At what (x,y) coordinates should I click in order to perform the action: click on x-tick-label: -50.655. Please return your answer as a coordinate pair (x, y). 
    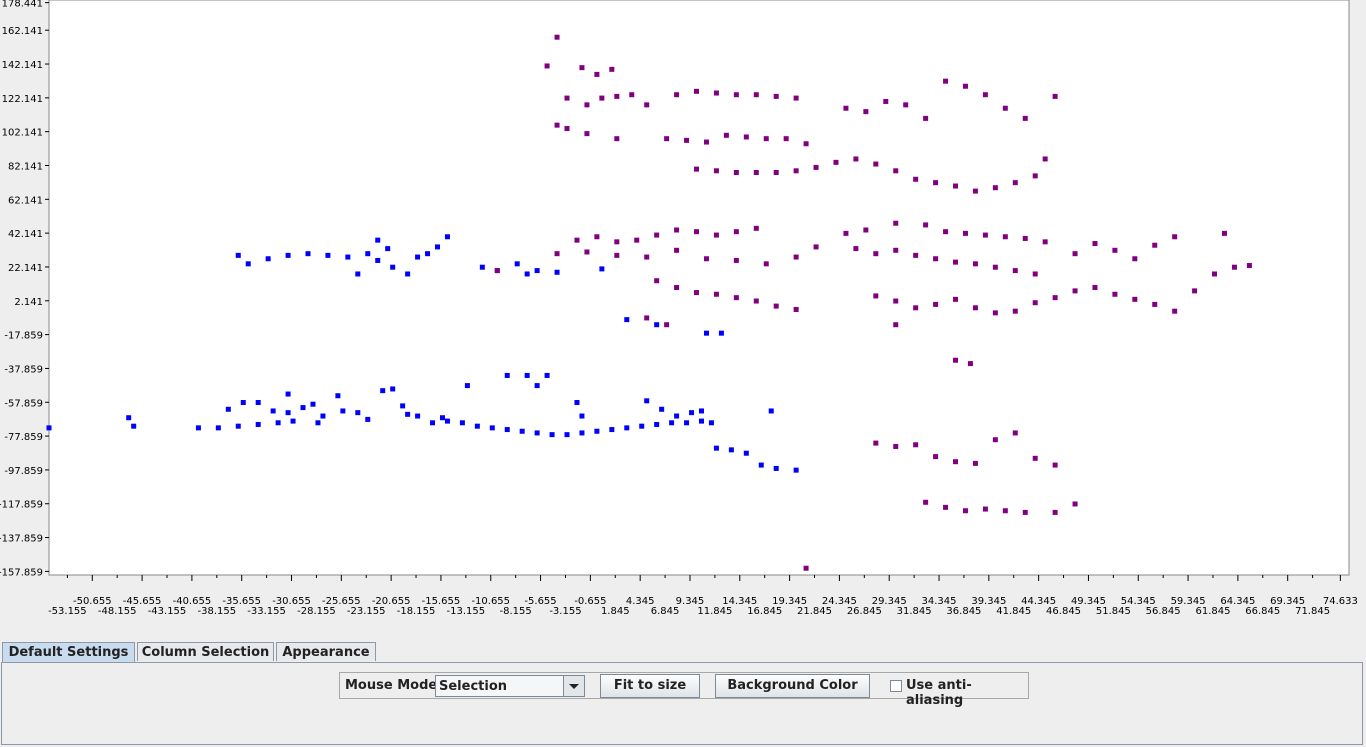
    Looking at the image, I should click on (92, 601).